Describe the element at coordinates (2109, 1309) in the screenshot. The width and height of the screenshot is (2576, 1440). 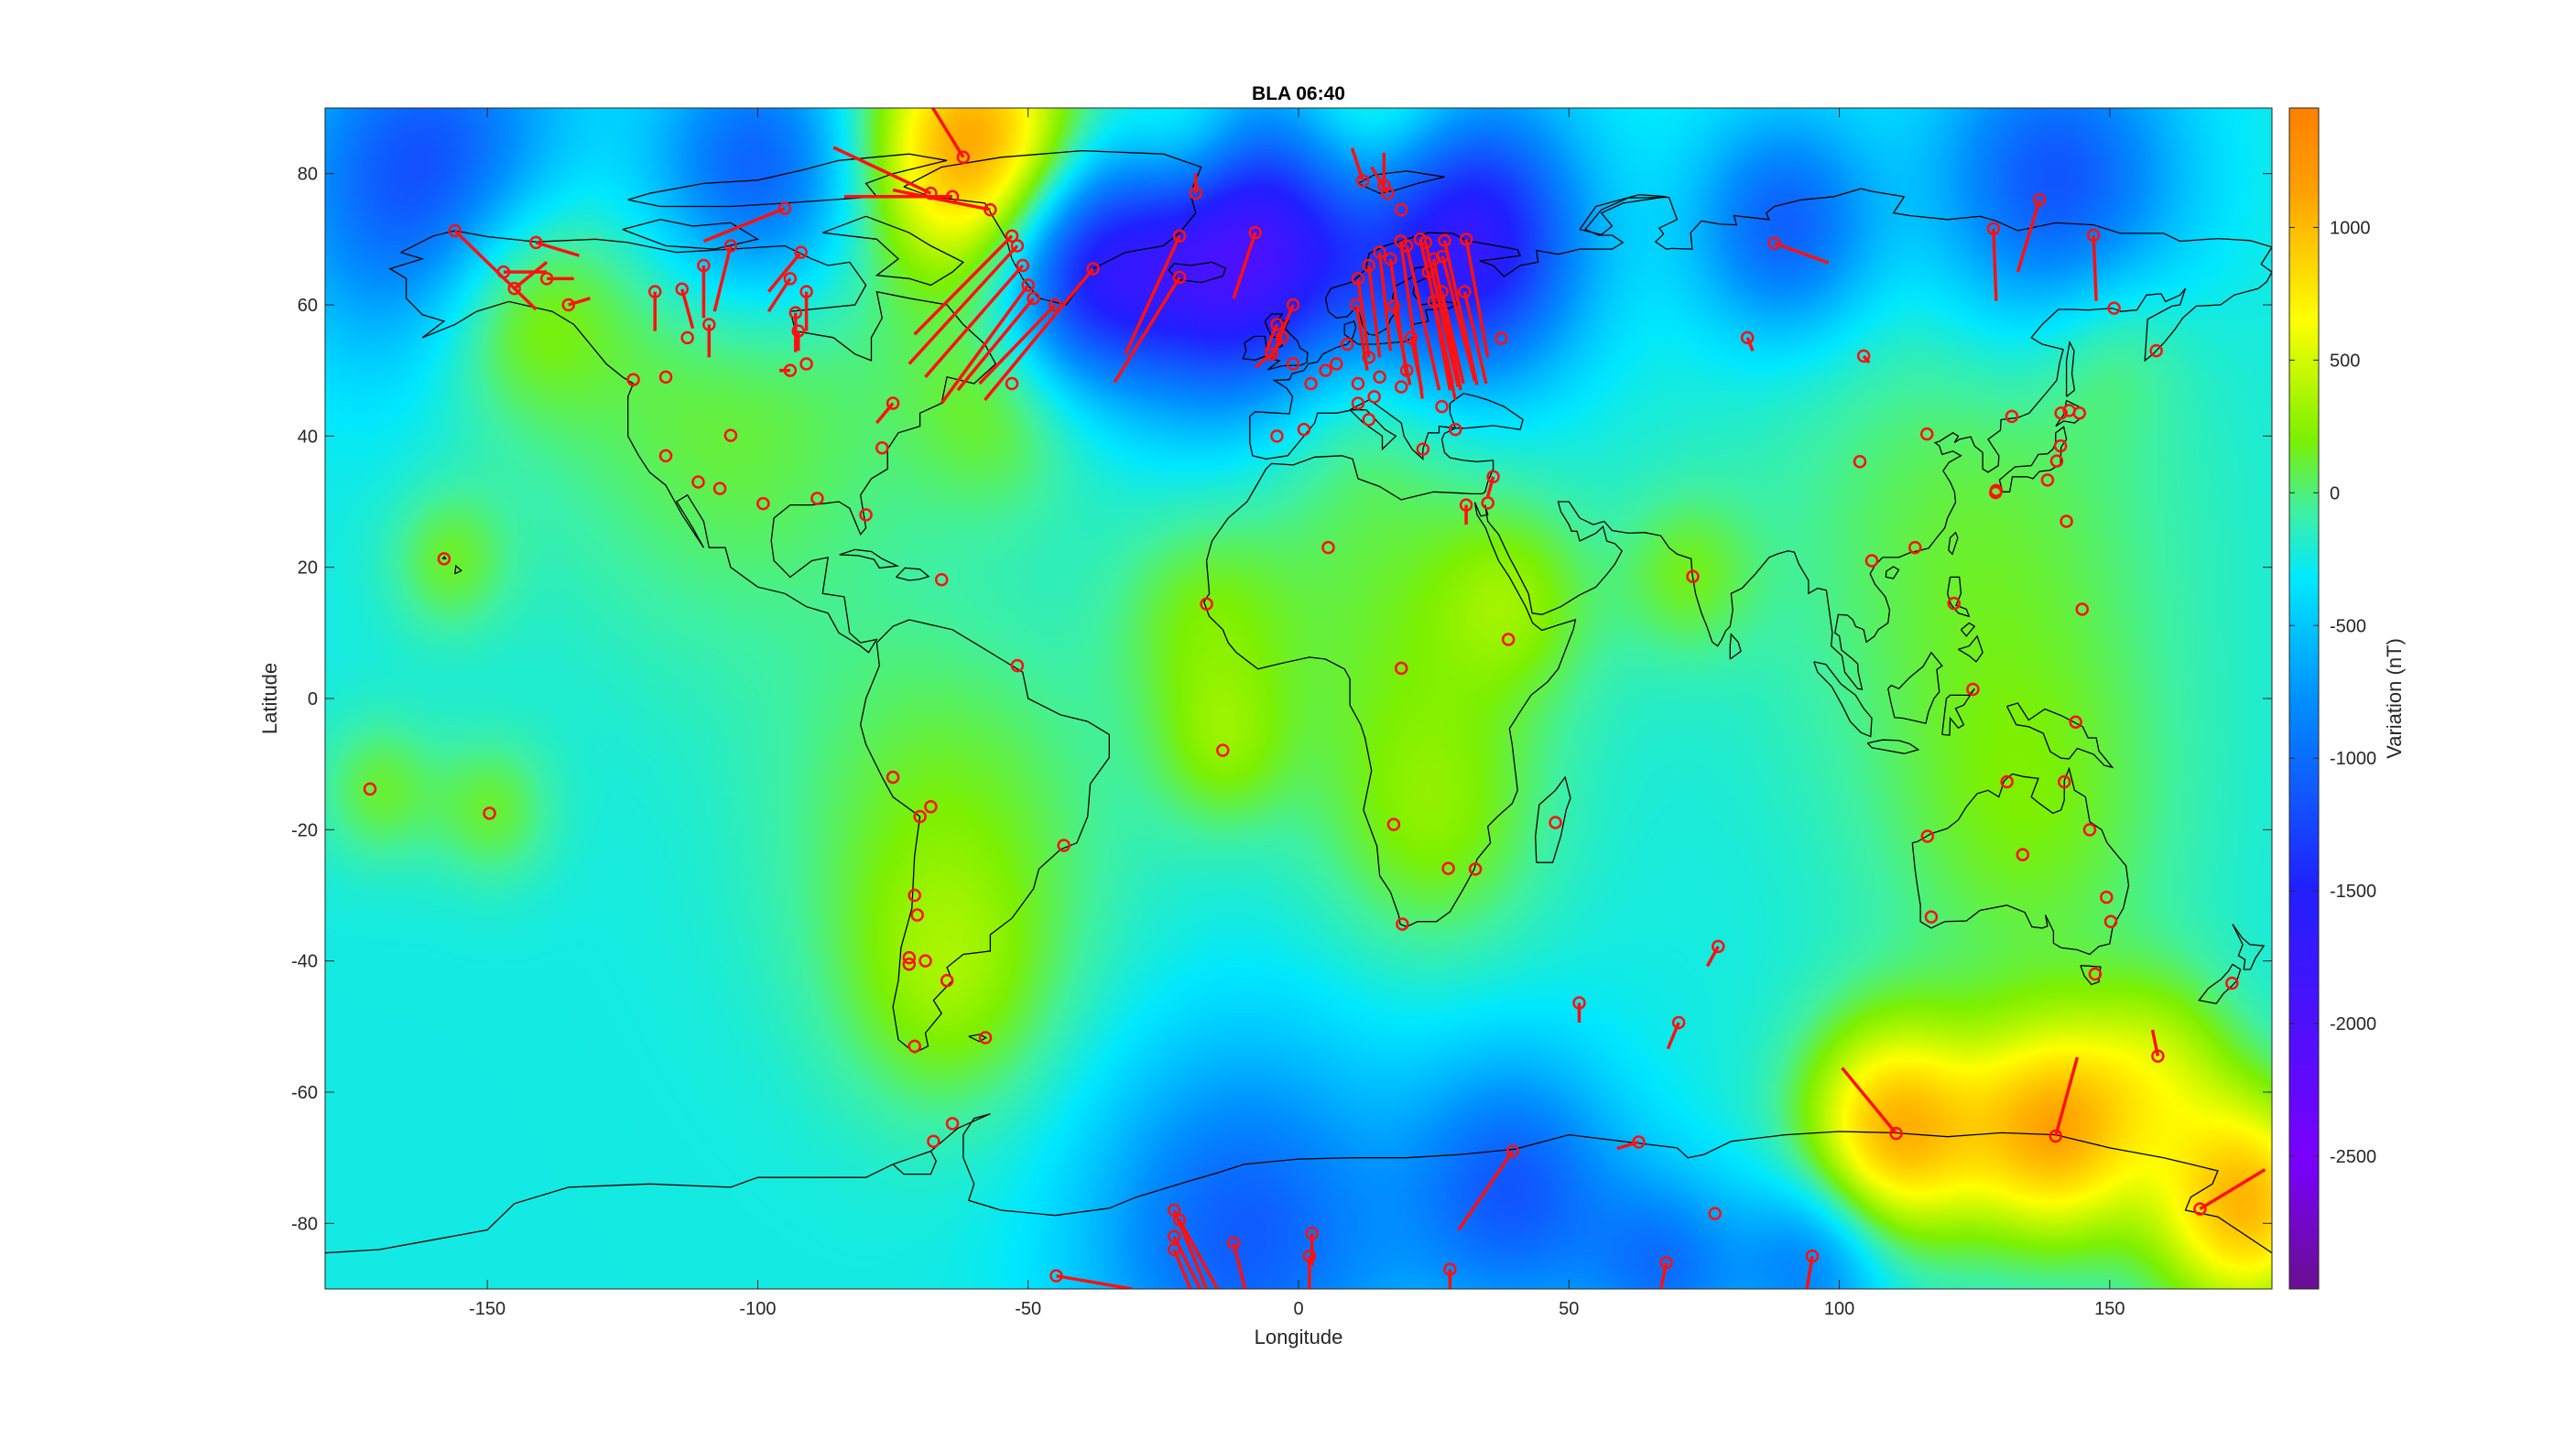
I see `x-tick-label: 150` at that location.